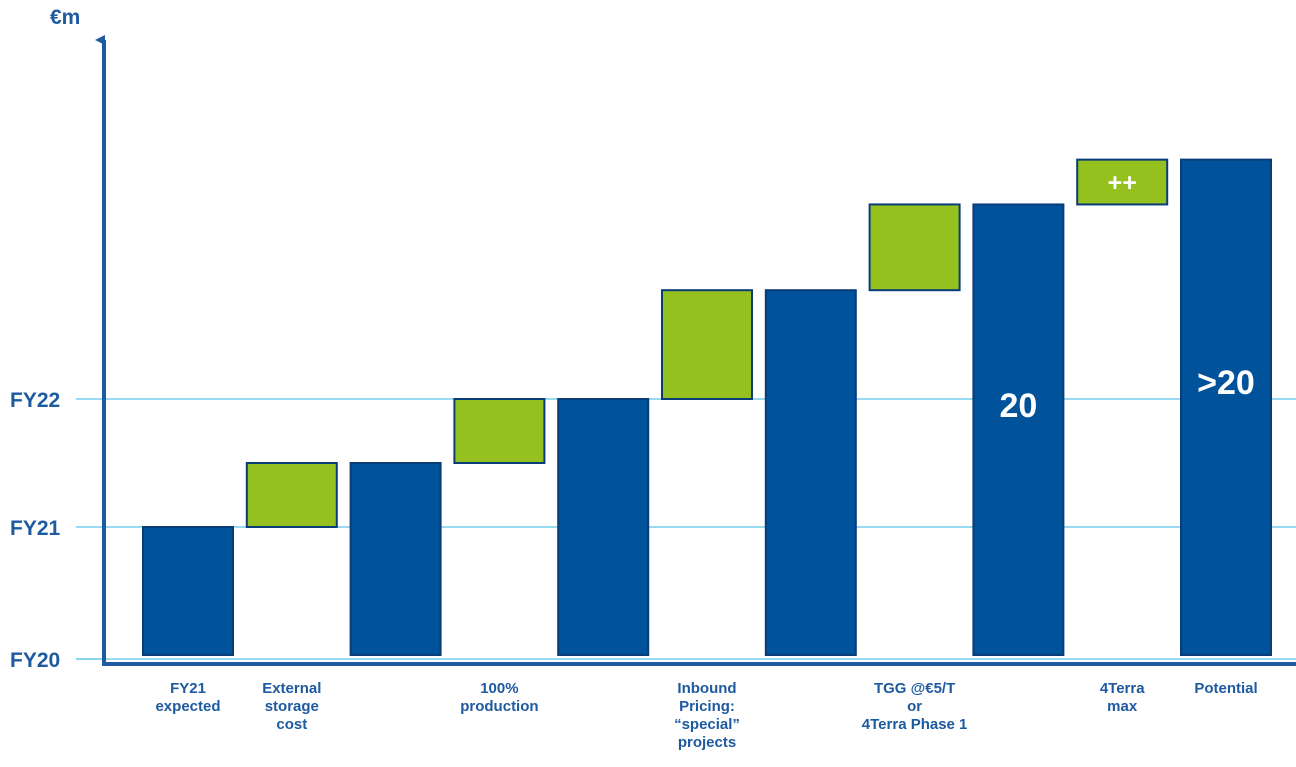  I want to click on bar-value-label: >20, so click(1226, 383).